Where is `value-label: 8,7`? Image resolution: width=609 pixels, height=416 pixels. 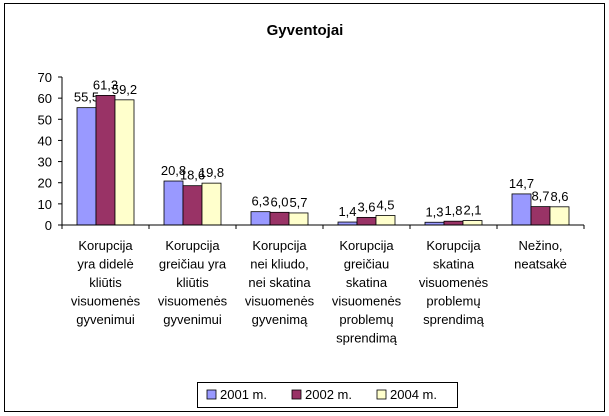 value-label: 8,7 is located at coordinates (540, 196).